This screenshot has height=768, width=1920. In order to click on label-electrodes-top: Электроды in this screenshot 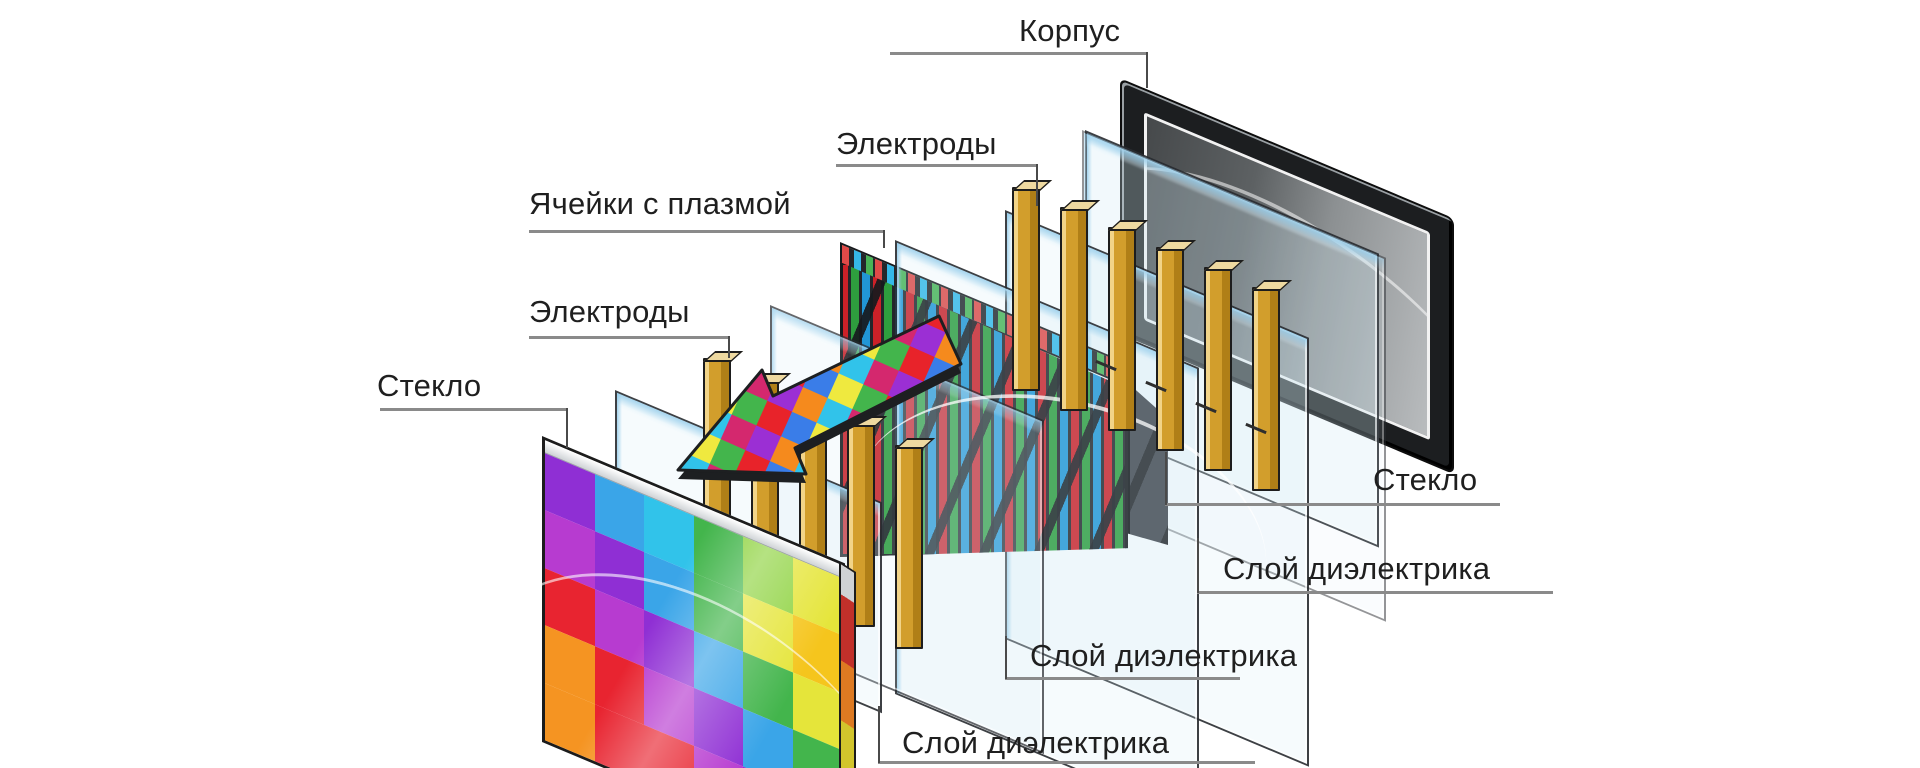, I will do `click(916, 143)`.